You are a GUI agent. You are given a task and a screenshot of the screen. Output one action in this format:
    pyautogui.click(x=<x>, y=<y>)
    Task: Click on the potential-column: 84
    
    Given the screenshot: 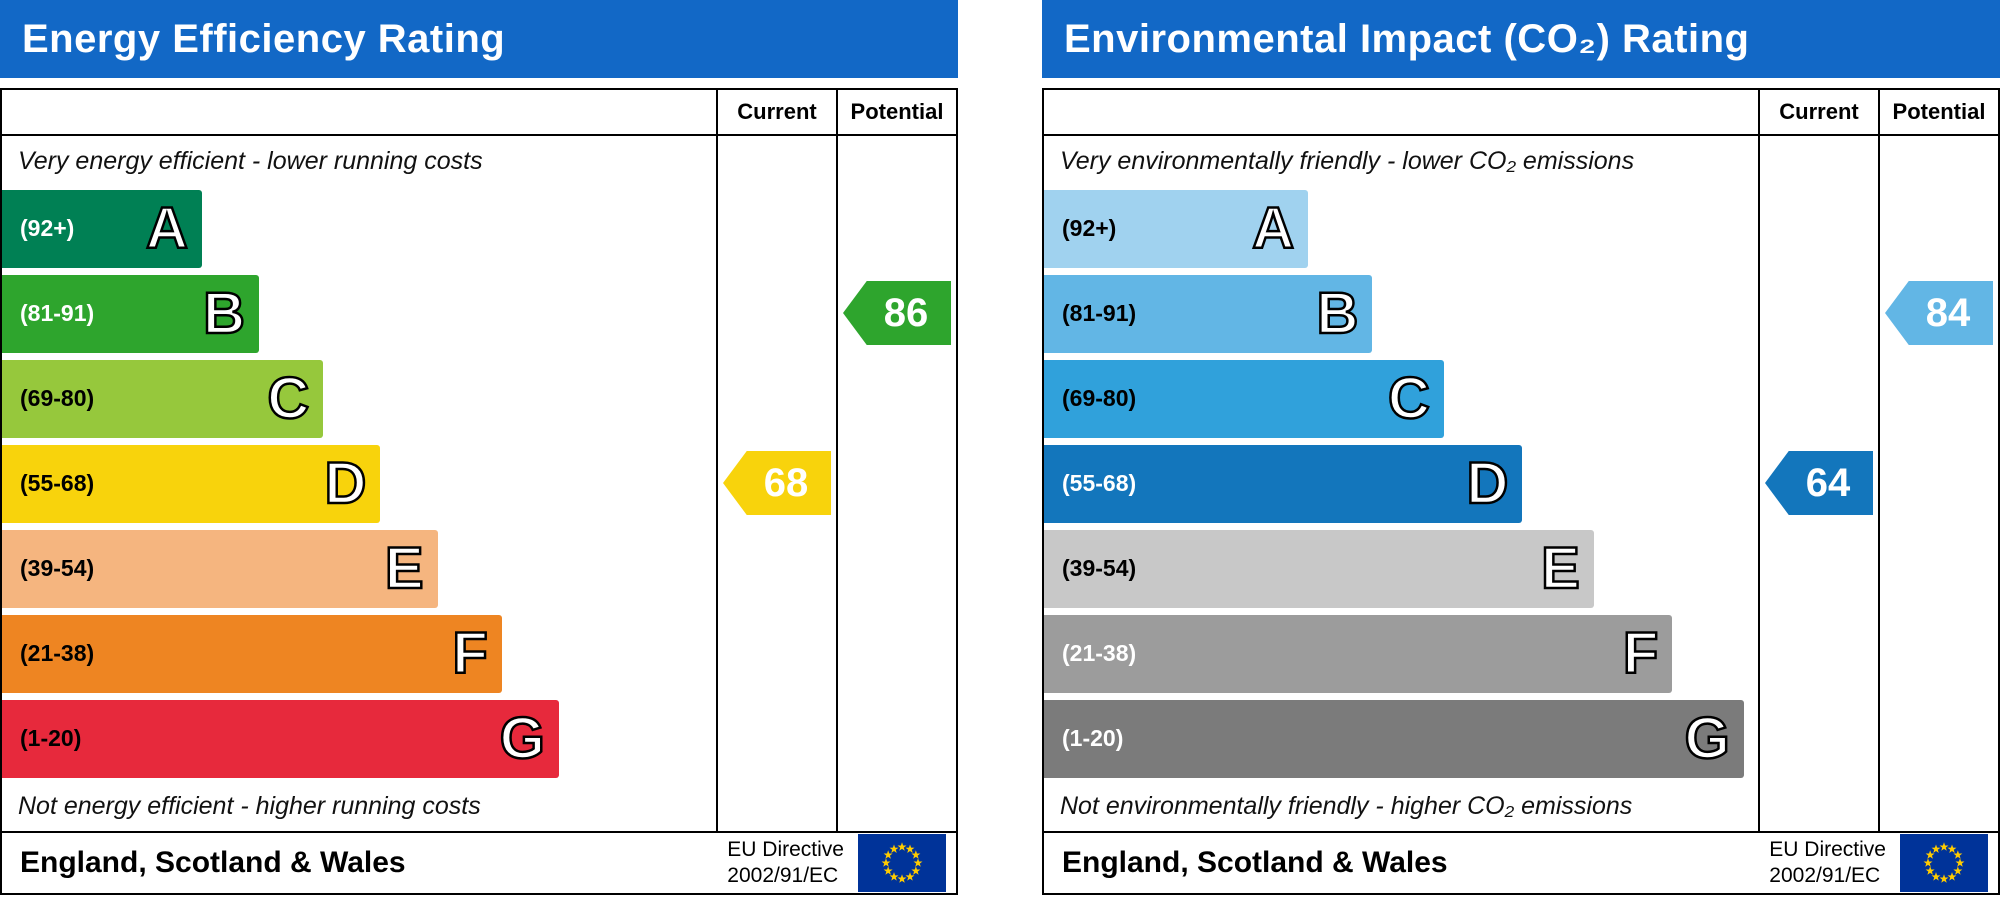 What is the action you would take?
    pyautogui.click(x=1938, y=483)
    